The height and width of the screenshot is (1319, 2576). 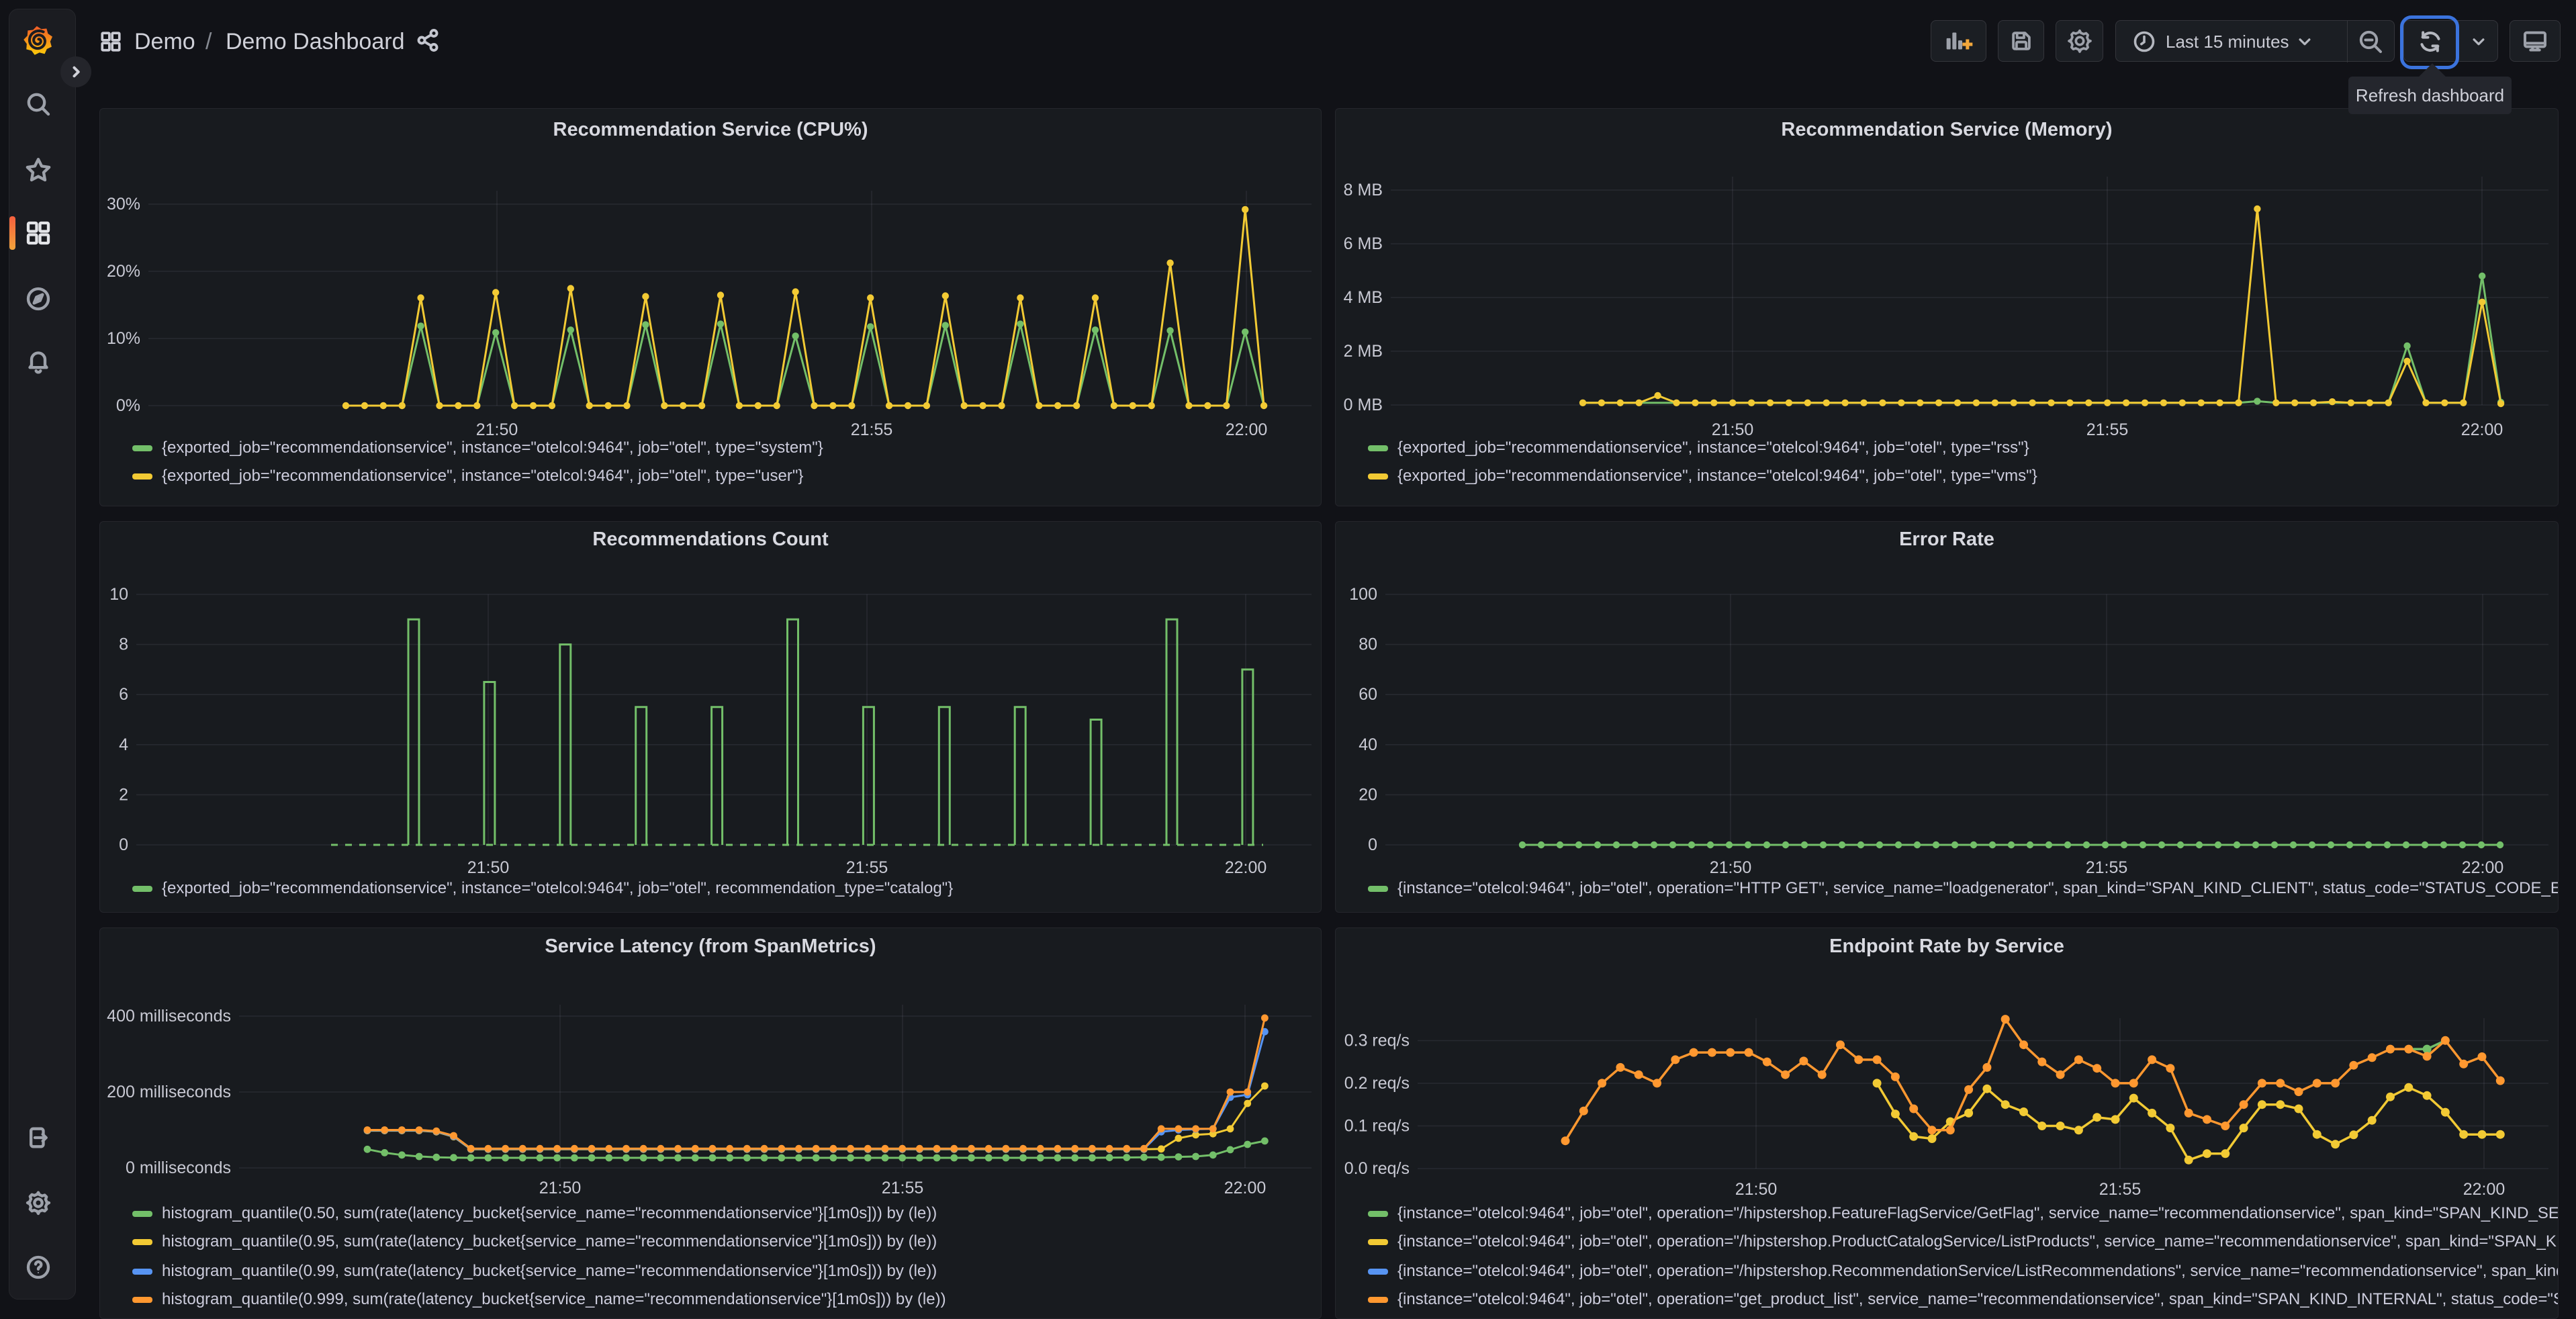 I want to click on svg-text: 60, so click(x=1368, y=694).